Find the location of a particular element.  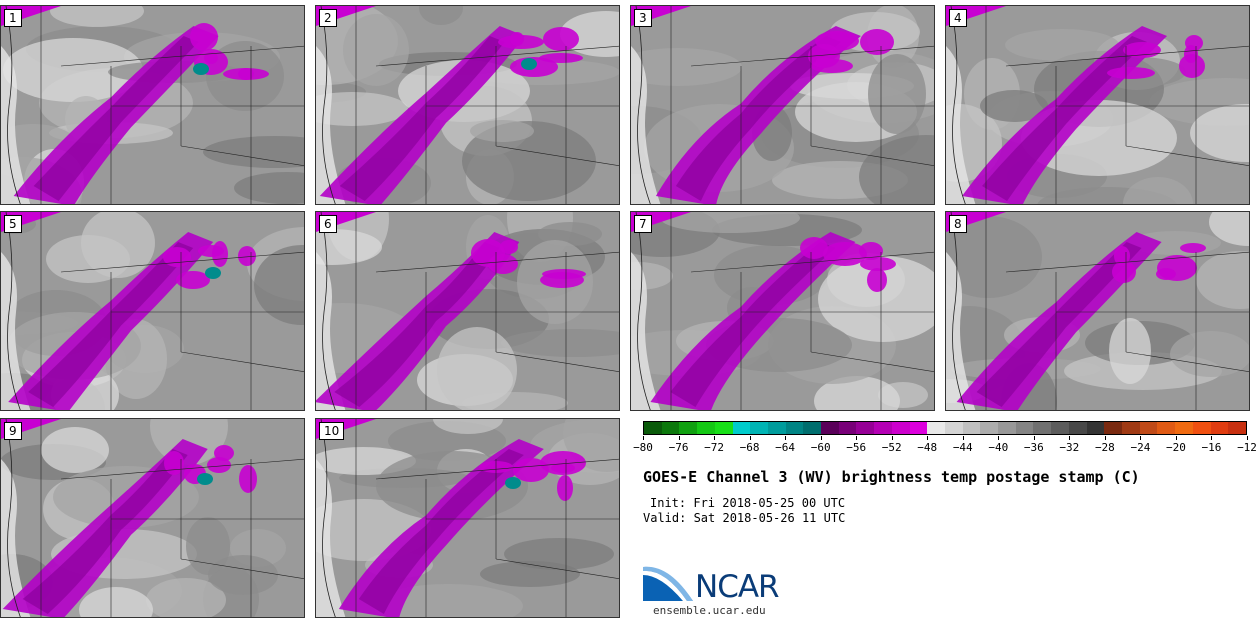

panel-3: 3 is located at coordinates (782, 105).